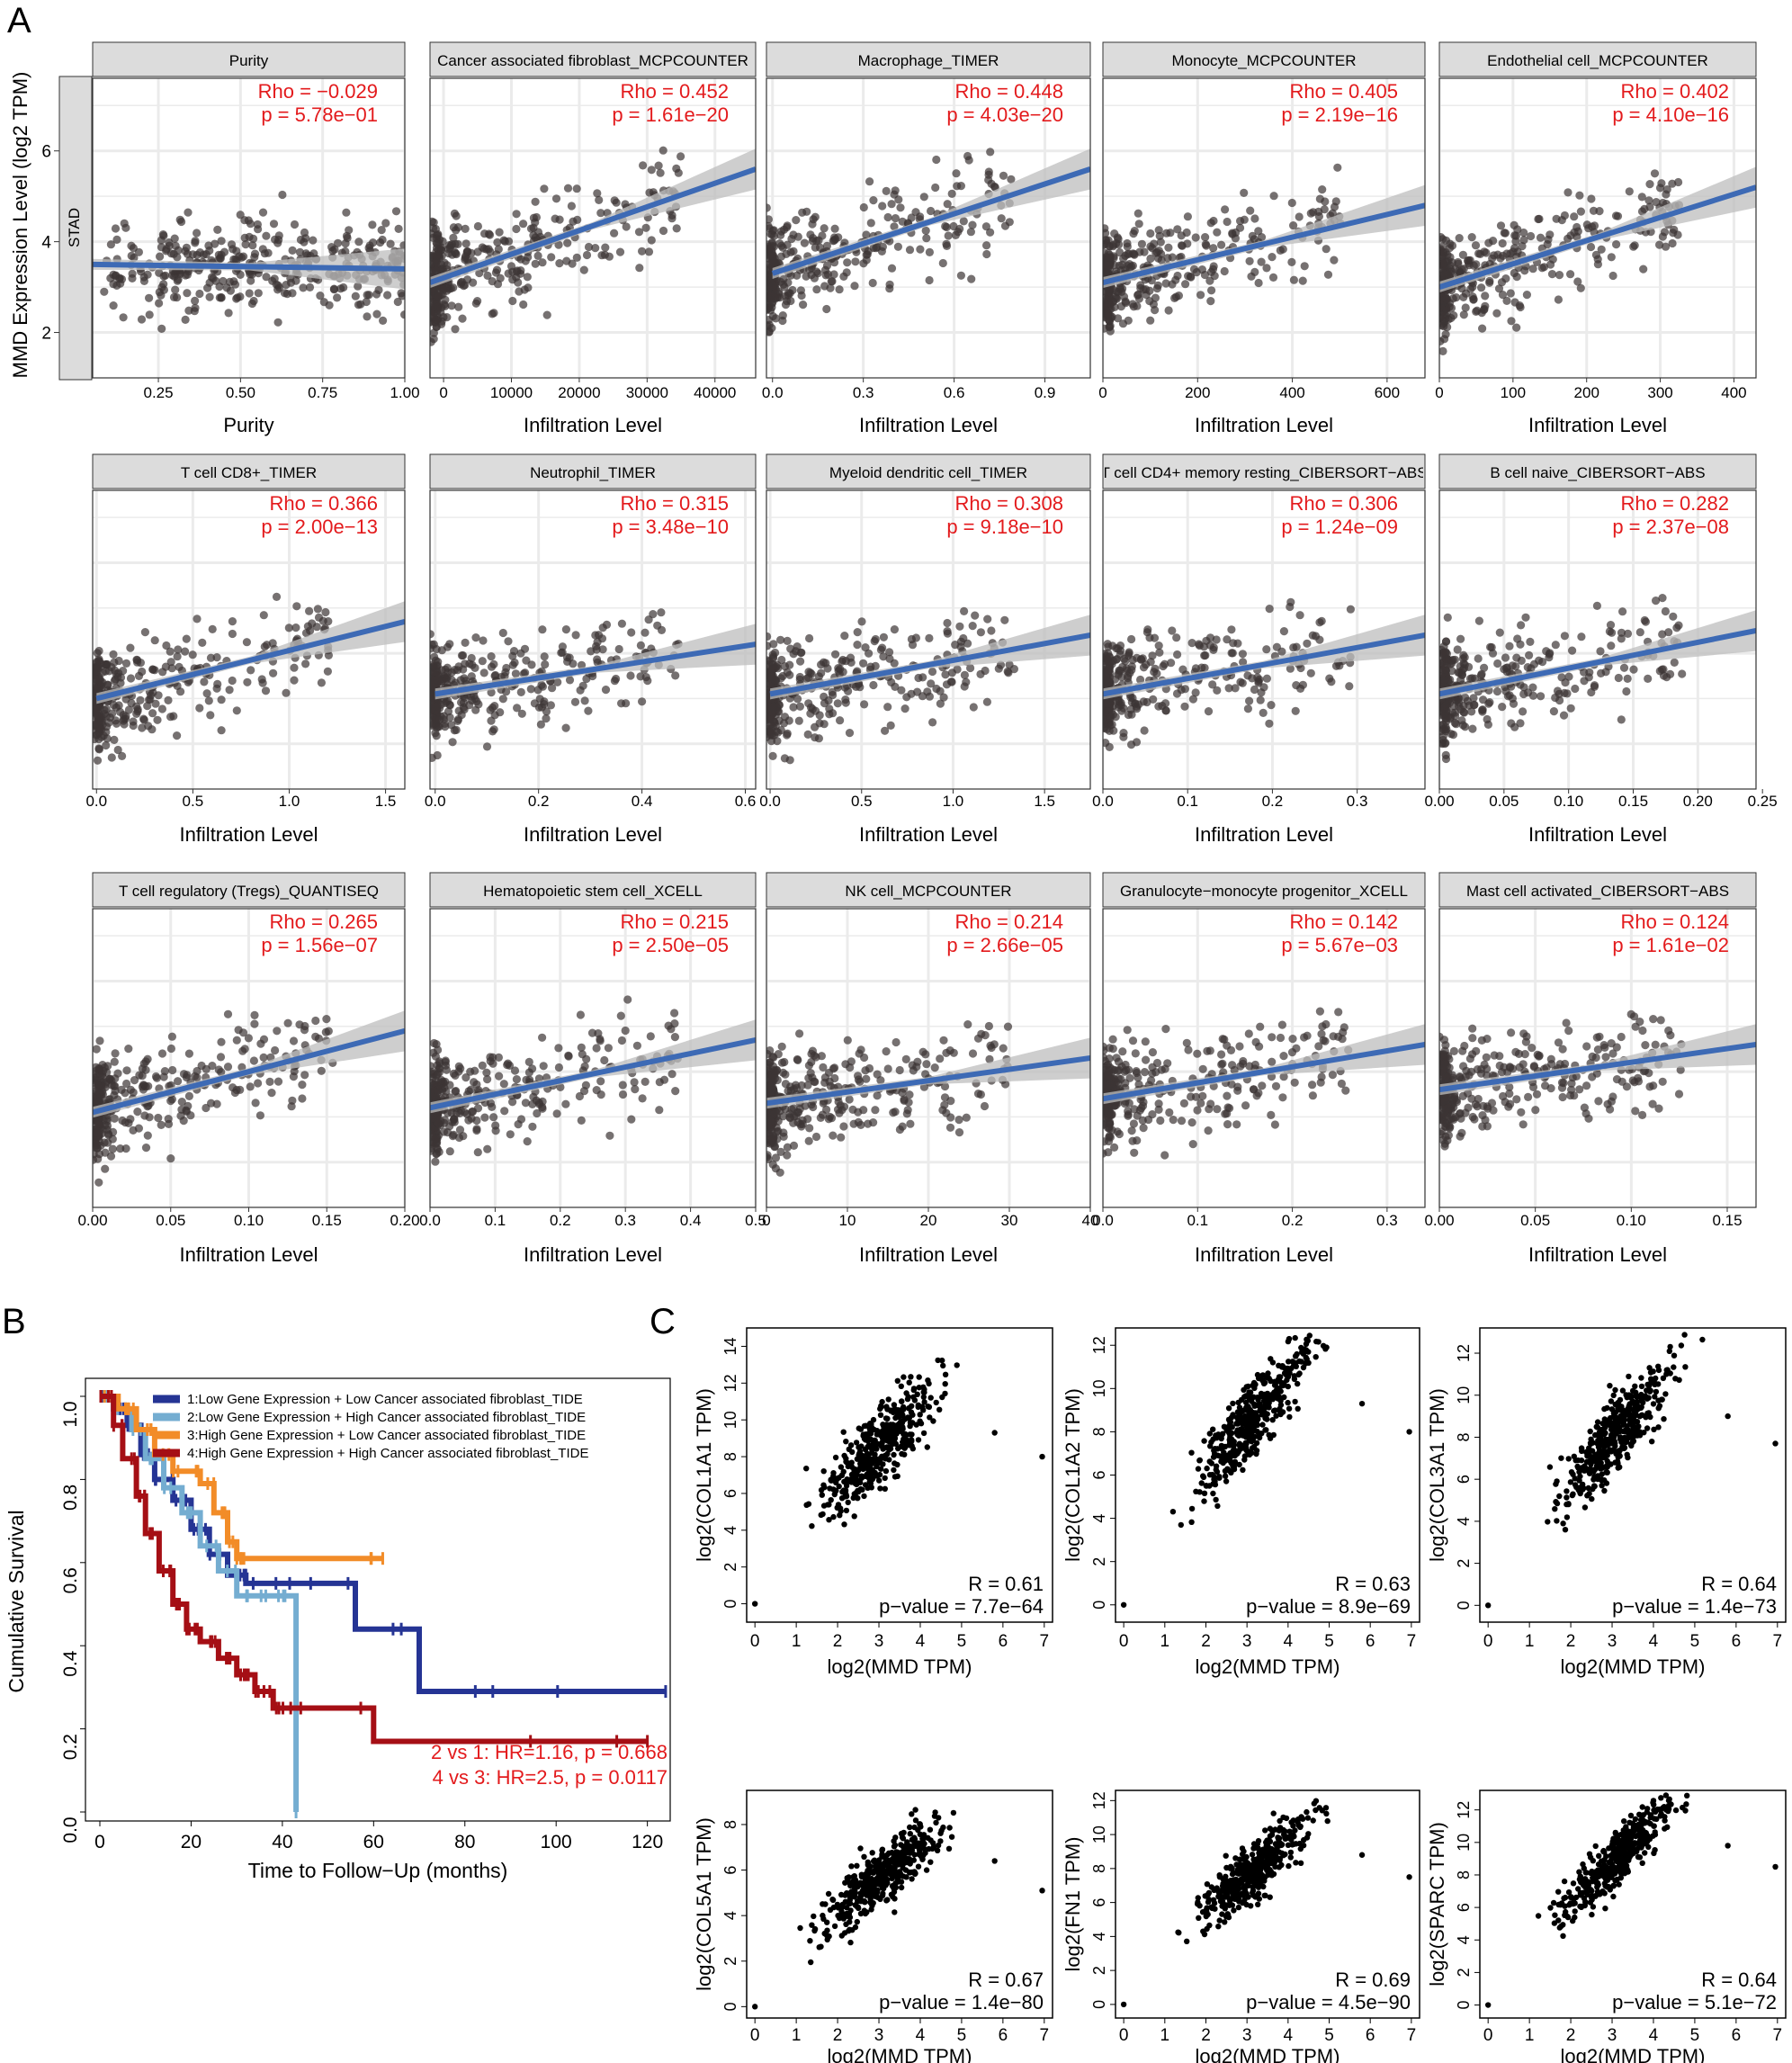 This screenshot has width=1792, height=2063. What do you see at coordinates (1675, 503) in the screenshot?
I see `rho-label: Rho = 0.282` at bounding box center [1675, 503].